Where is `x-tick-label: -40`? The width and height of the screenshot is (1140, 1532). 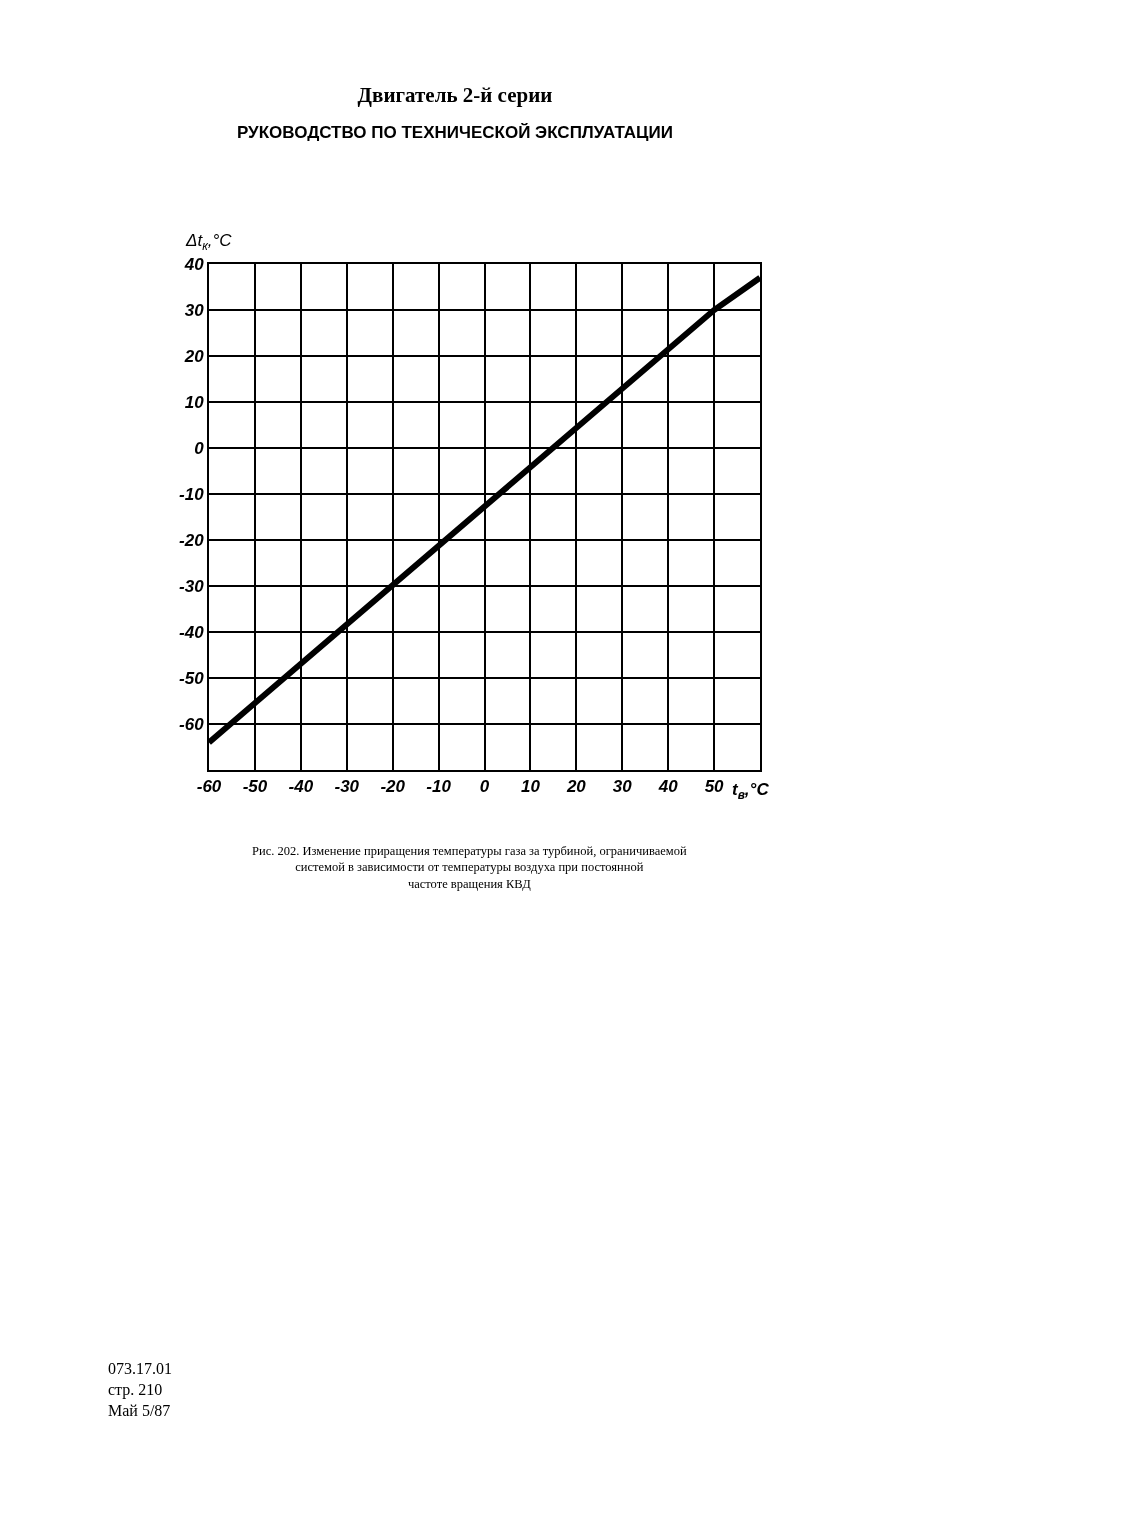
x-tick-label: -40 is located at coordinates (301, 787).